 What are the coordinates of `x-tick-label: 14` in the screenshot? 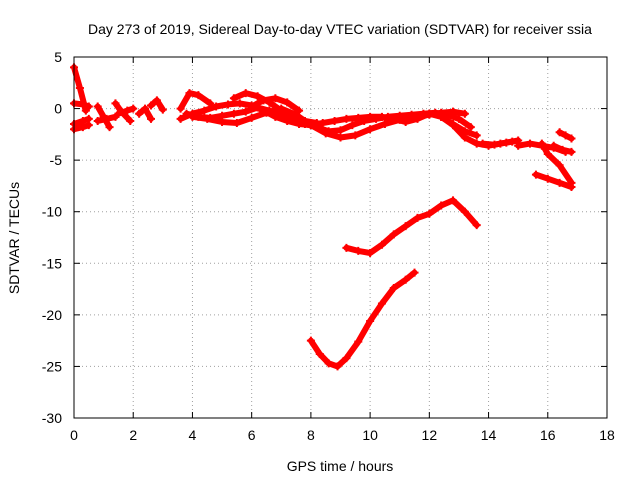 It's located at (489, 435).